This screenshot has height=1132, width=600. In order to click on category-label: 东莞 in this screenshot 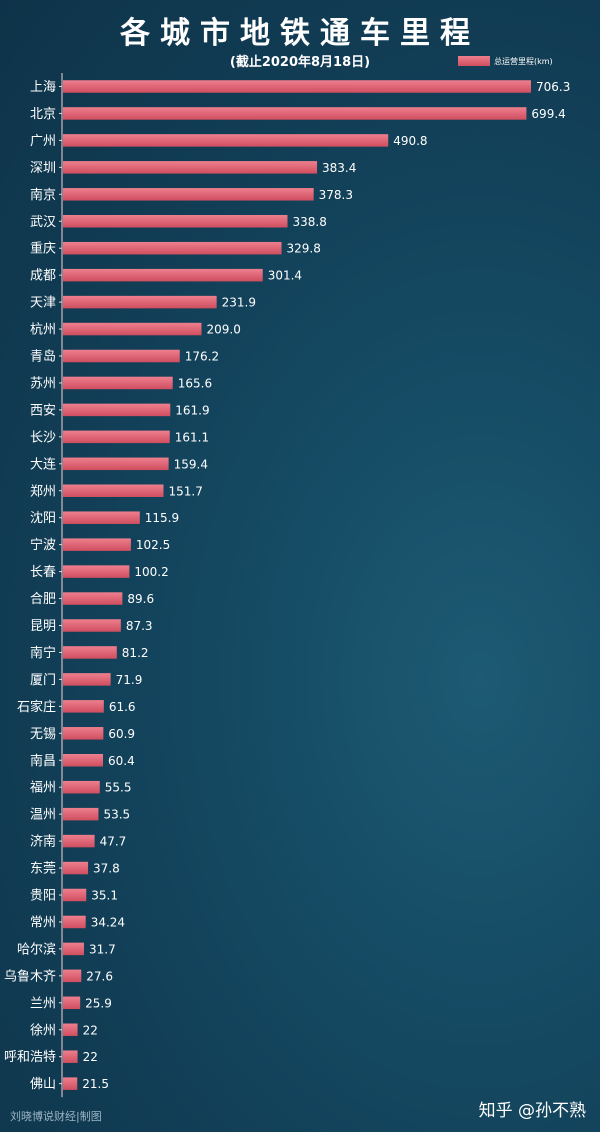, I will do `click(43, 869)`.